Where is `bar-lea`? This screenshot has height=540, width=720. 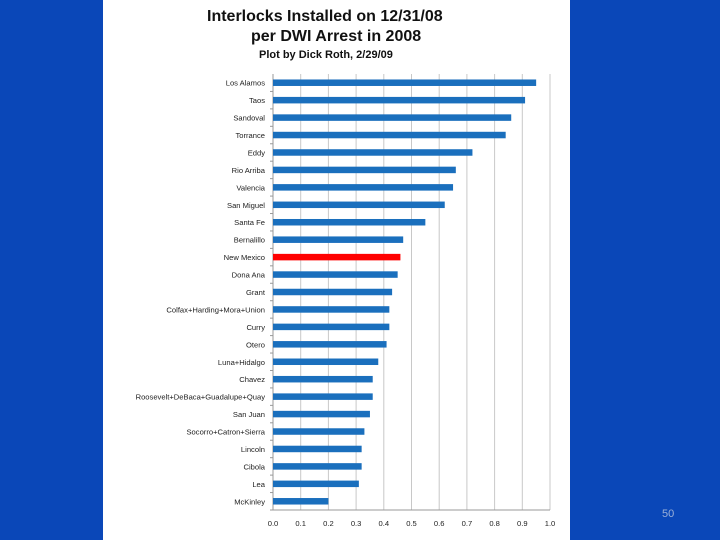 bar-lea is located at coordinates (316, 484).